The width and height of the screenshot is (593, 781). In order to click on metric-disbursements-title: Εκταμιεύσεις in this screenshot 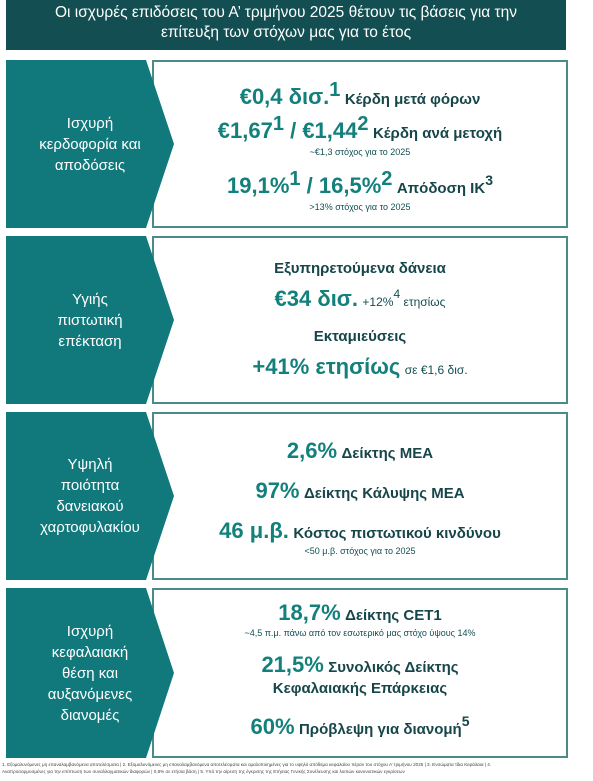, I will do `click(360, 336)`.